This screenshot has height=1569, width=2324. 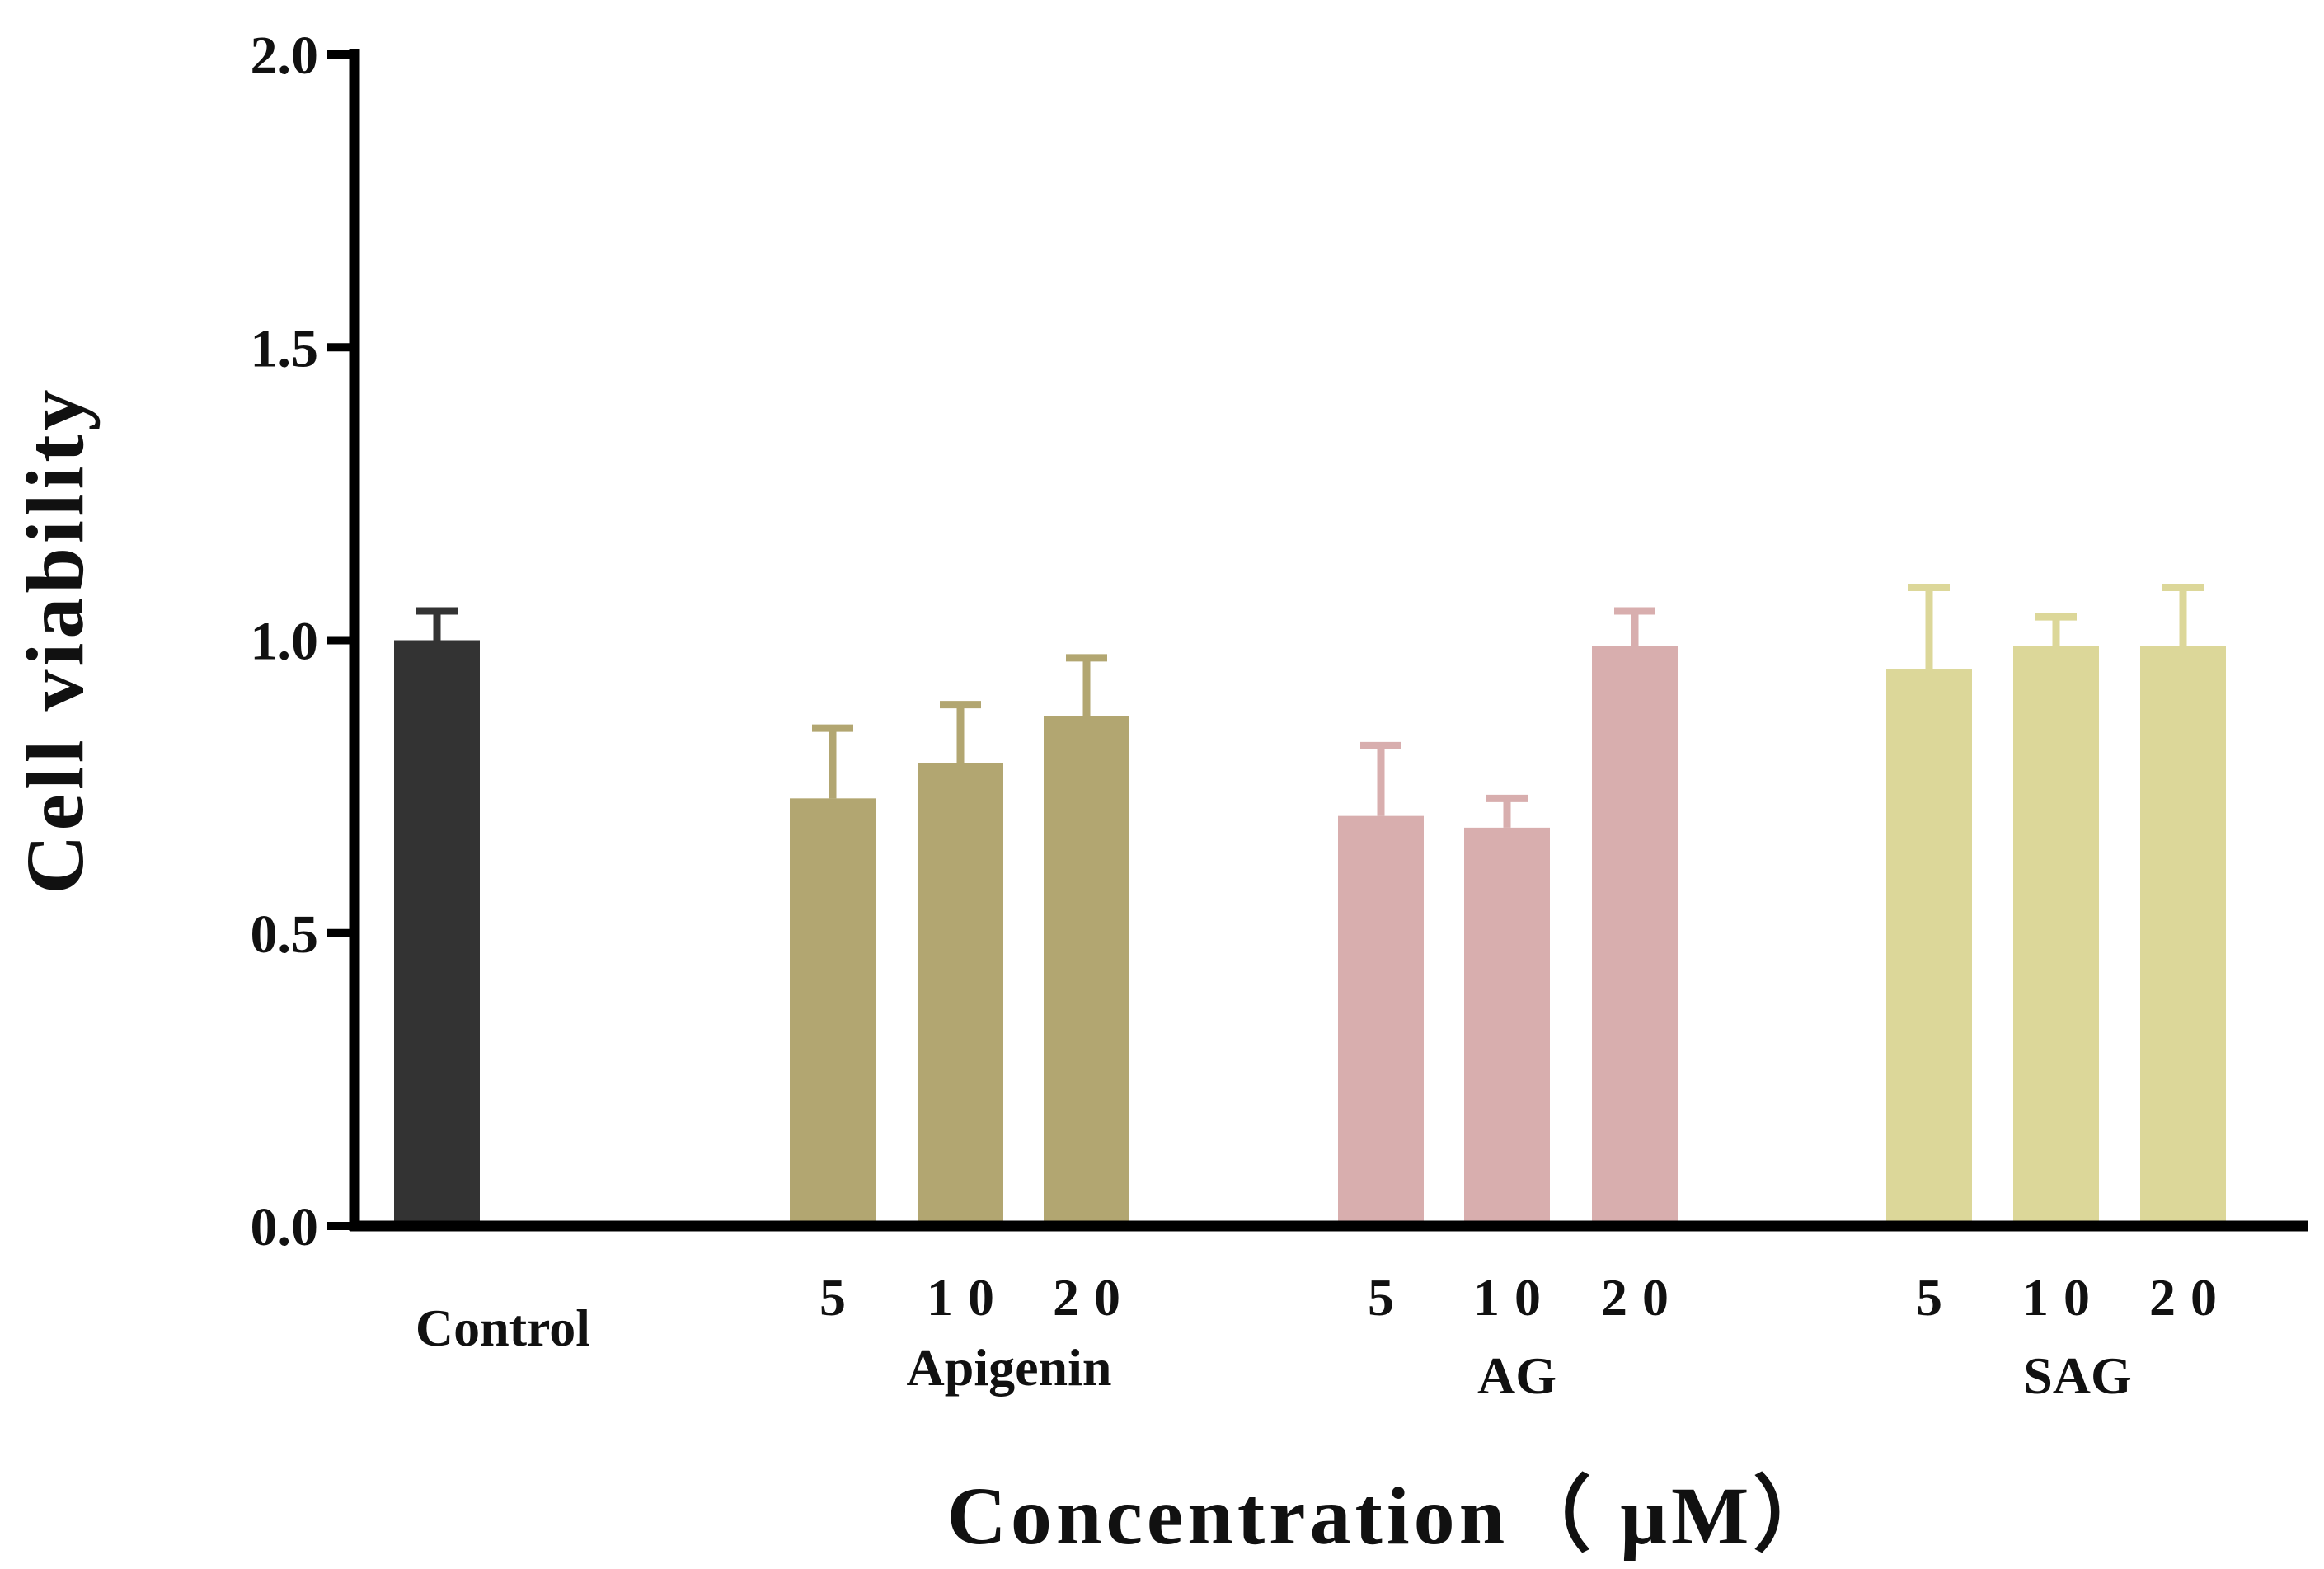 I want to click on x-tick-label-sag-1: 10, so click(x=2063, y=1297).